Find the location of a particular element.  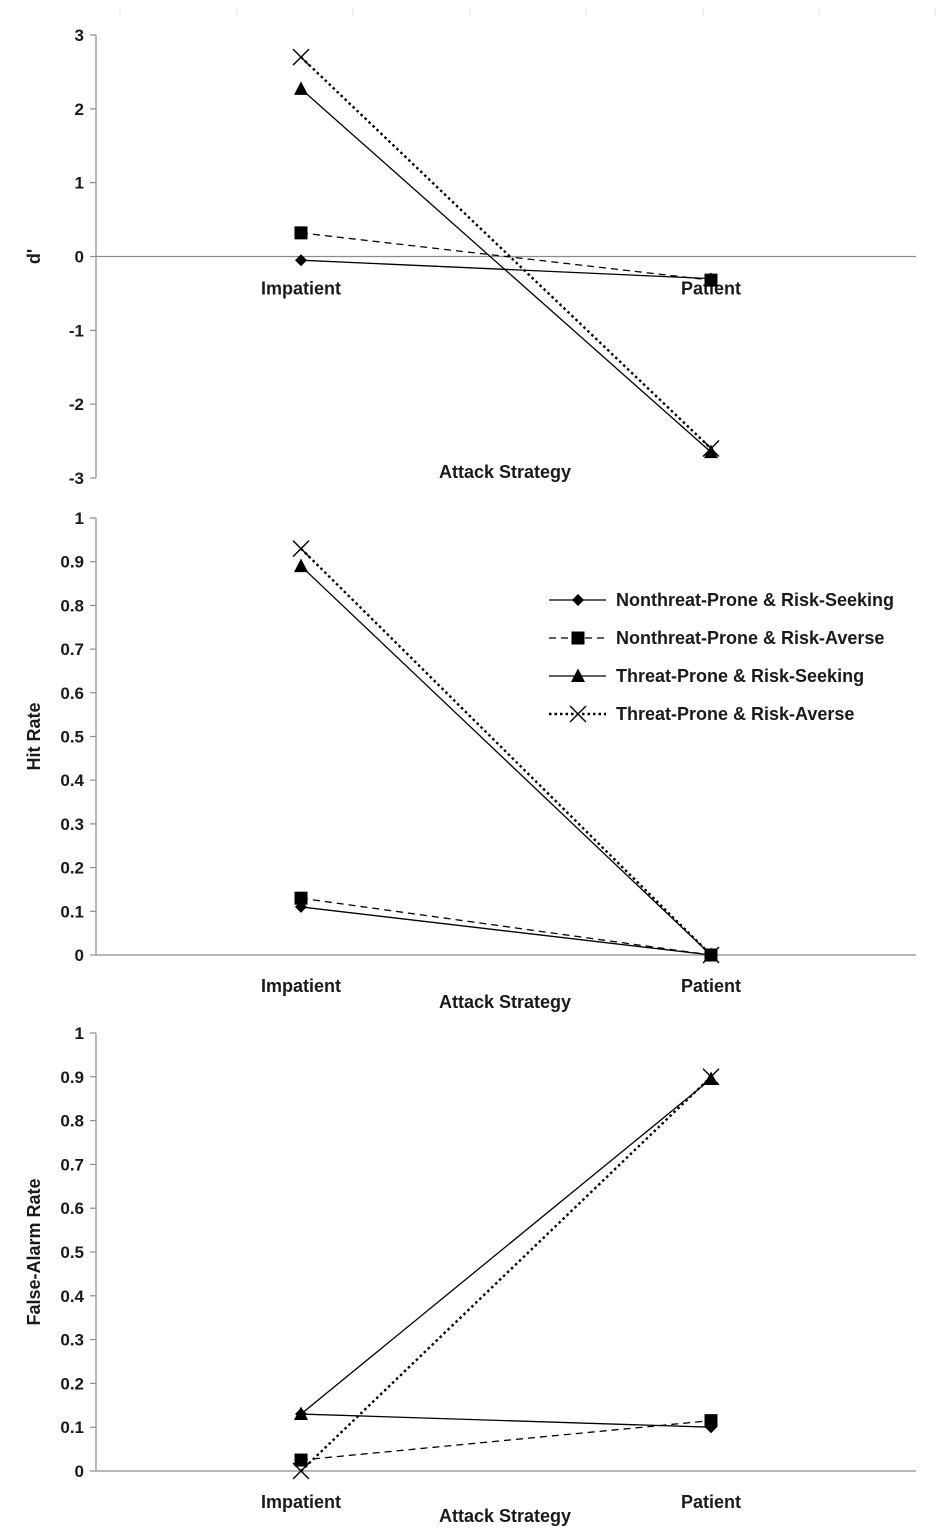

y-tick-label: 3 is located at coordinates (79, 35).